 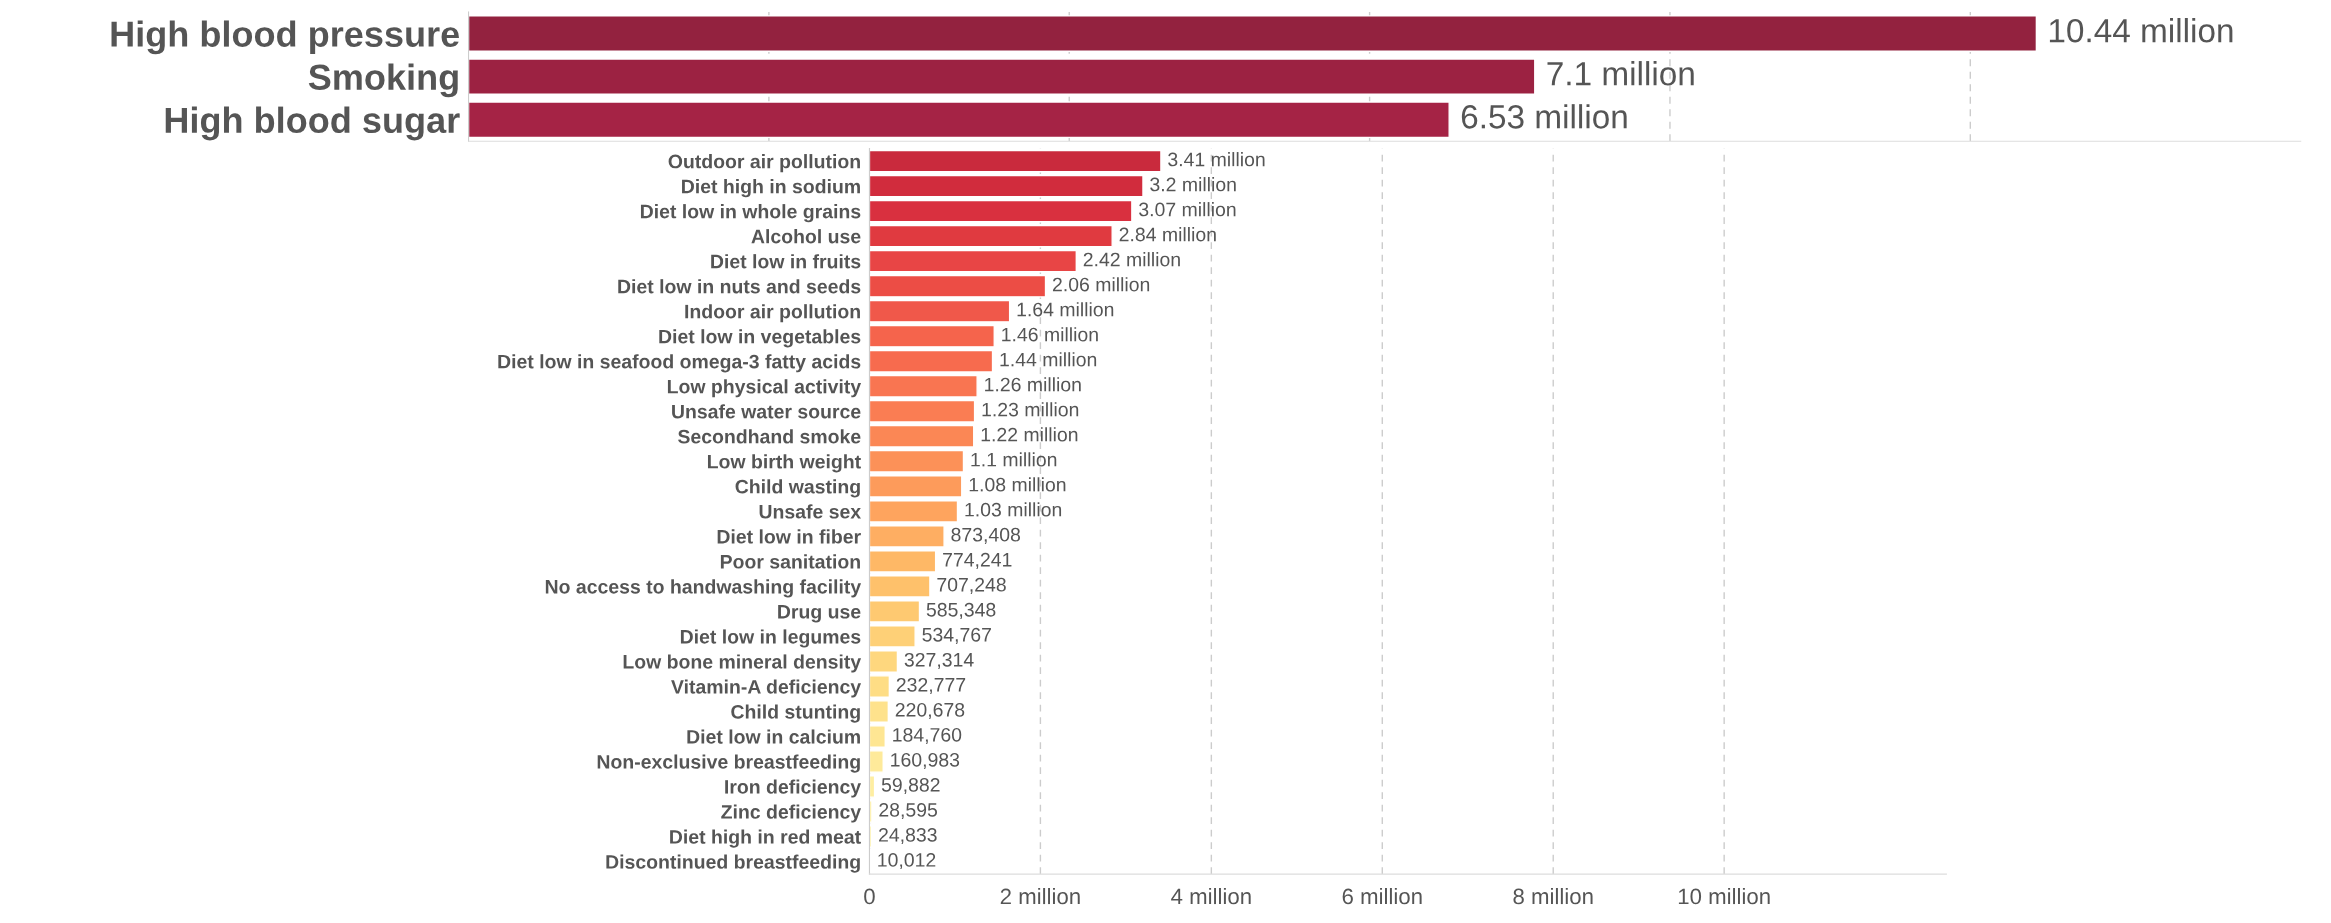 What do you see at coordinates (961, 610) in the screenshot?
I see `data-label: 585,348` at bounding box center [961, 610].